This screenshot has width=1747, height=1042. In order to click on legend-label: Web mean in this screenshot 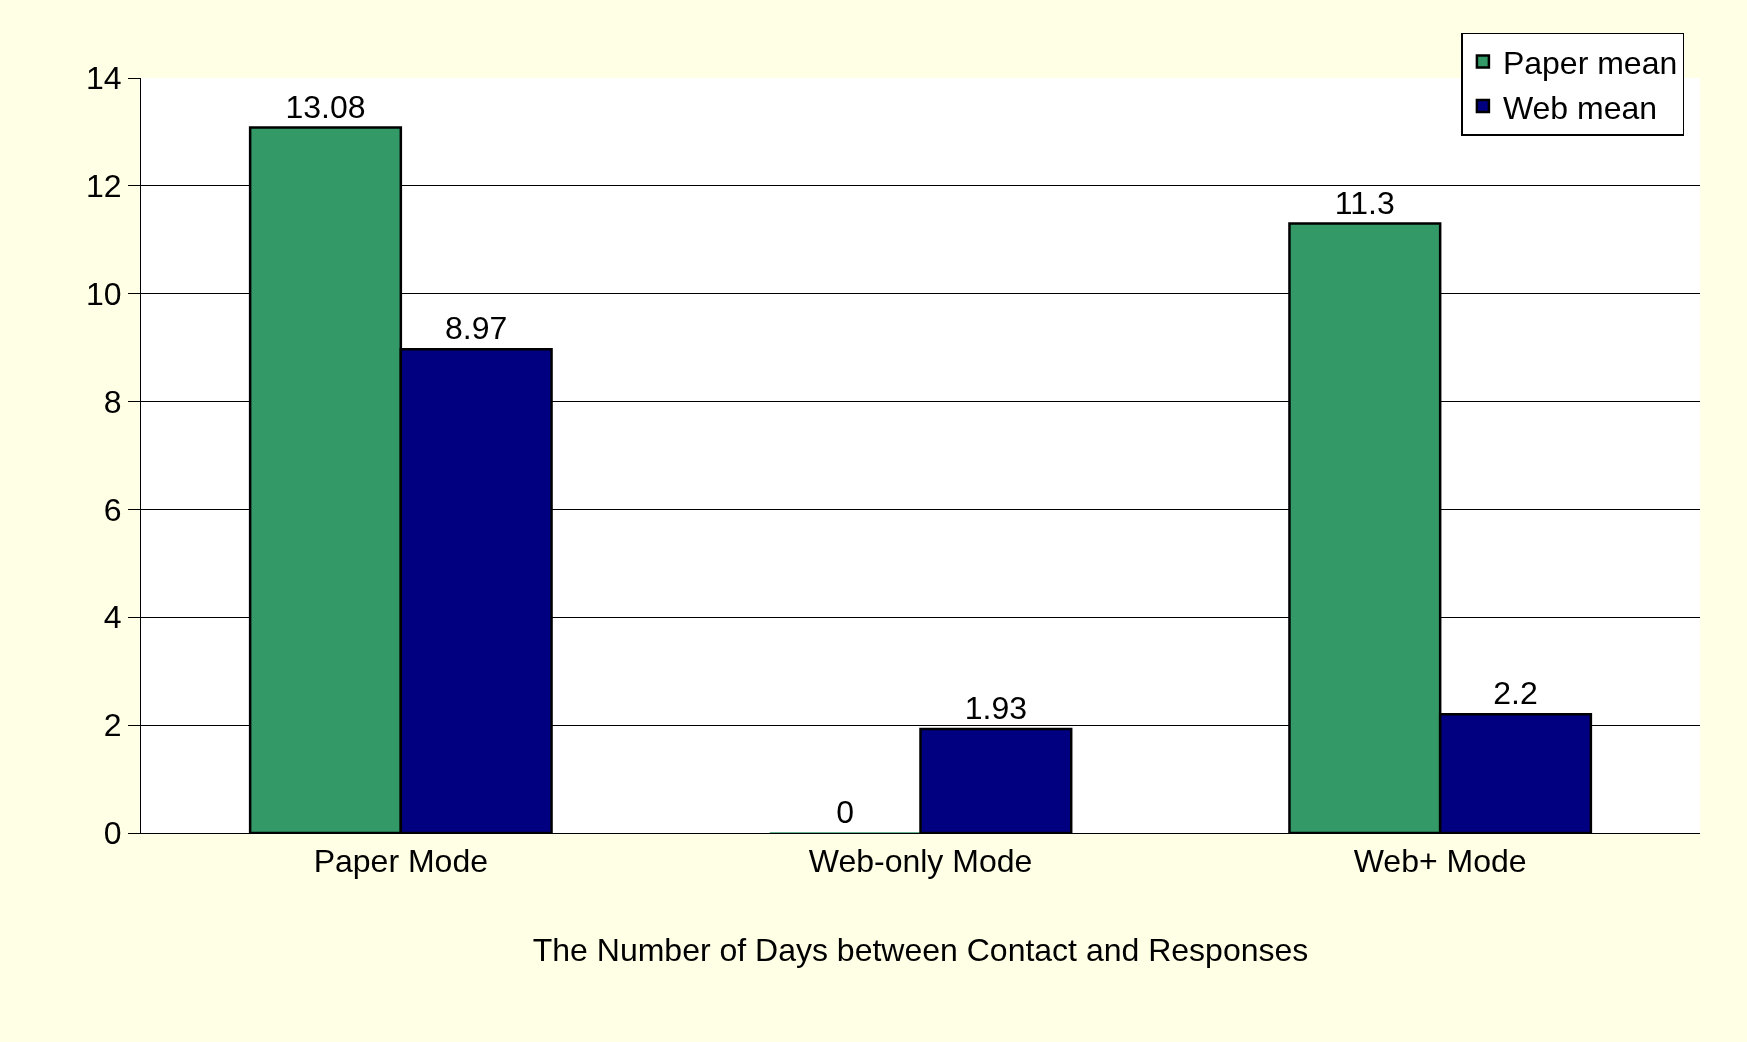, I will do `click(1580, 107)`.